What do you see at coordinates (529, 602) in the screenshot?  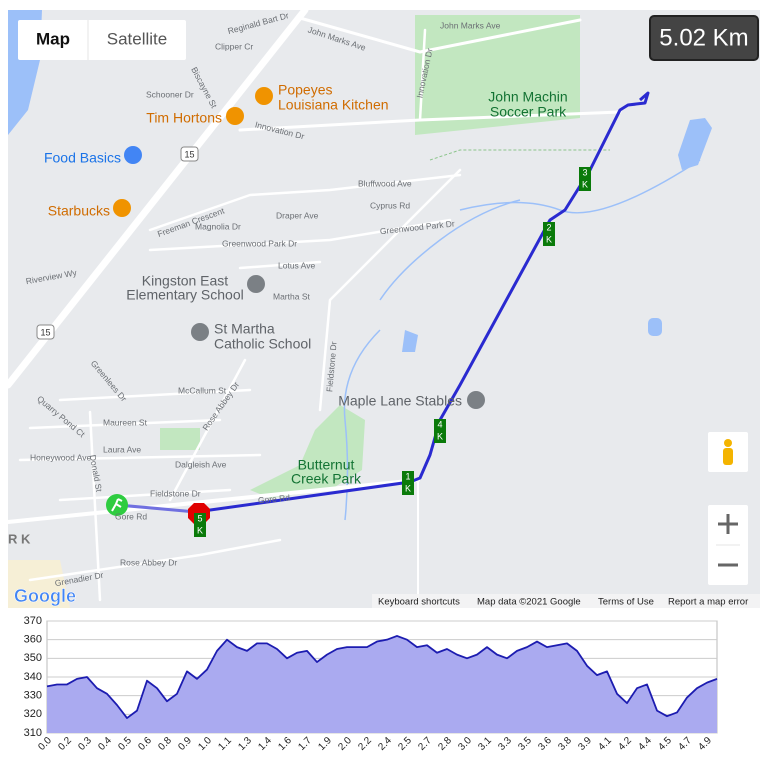 I see `footer-link: Map data ©2021 Google` at bounding box center [529, 602].